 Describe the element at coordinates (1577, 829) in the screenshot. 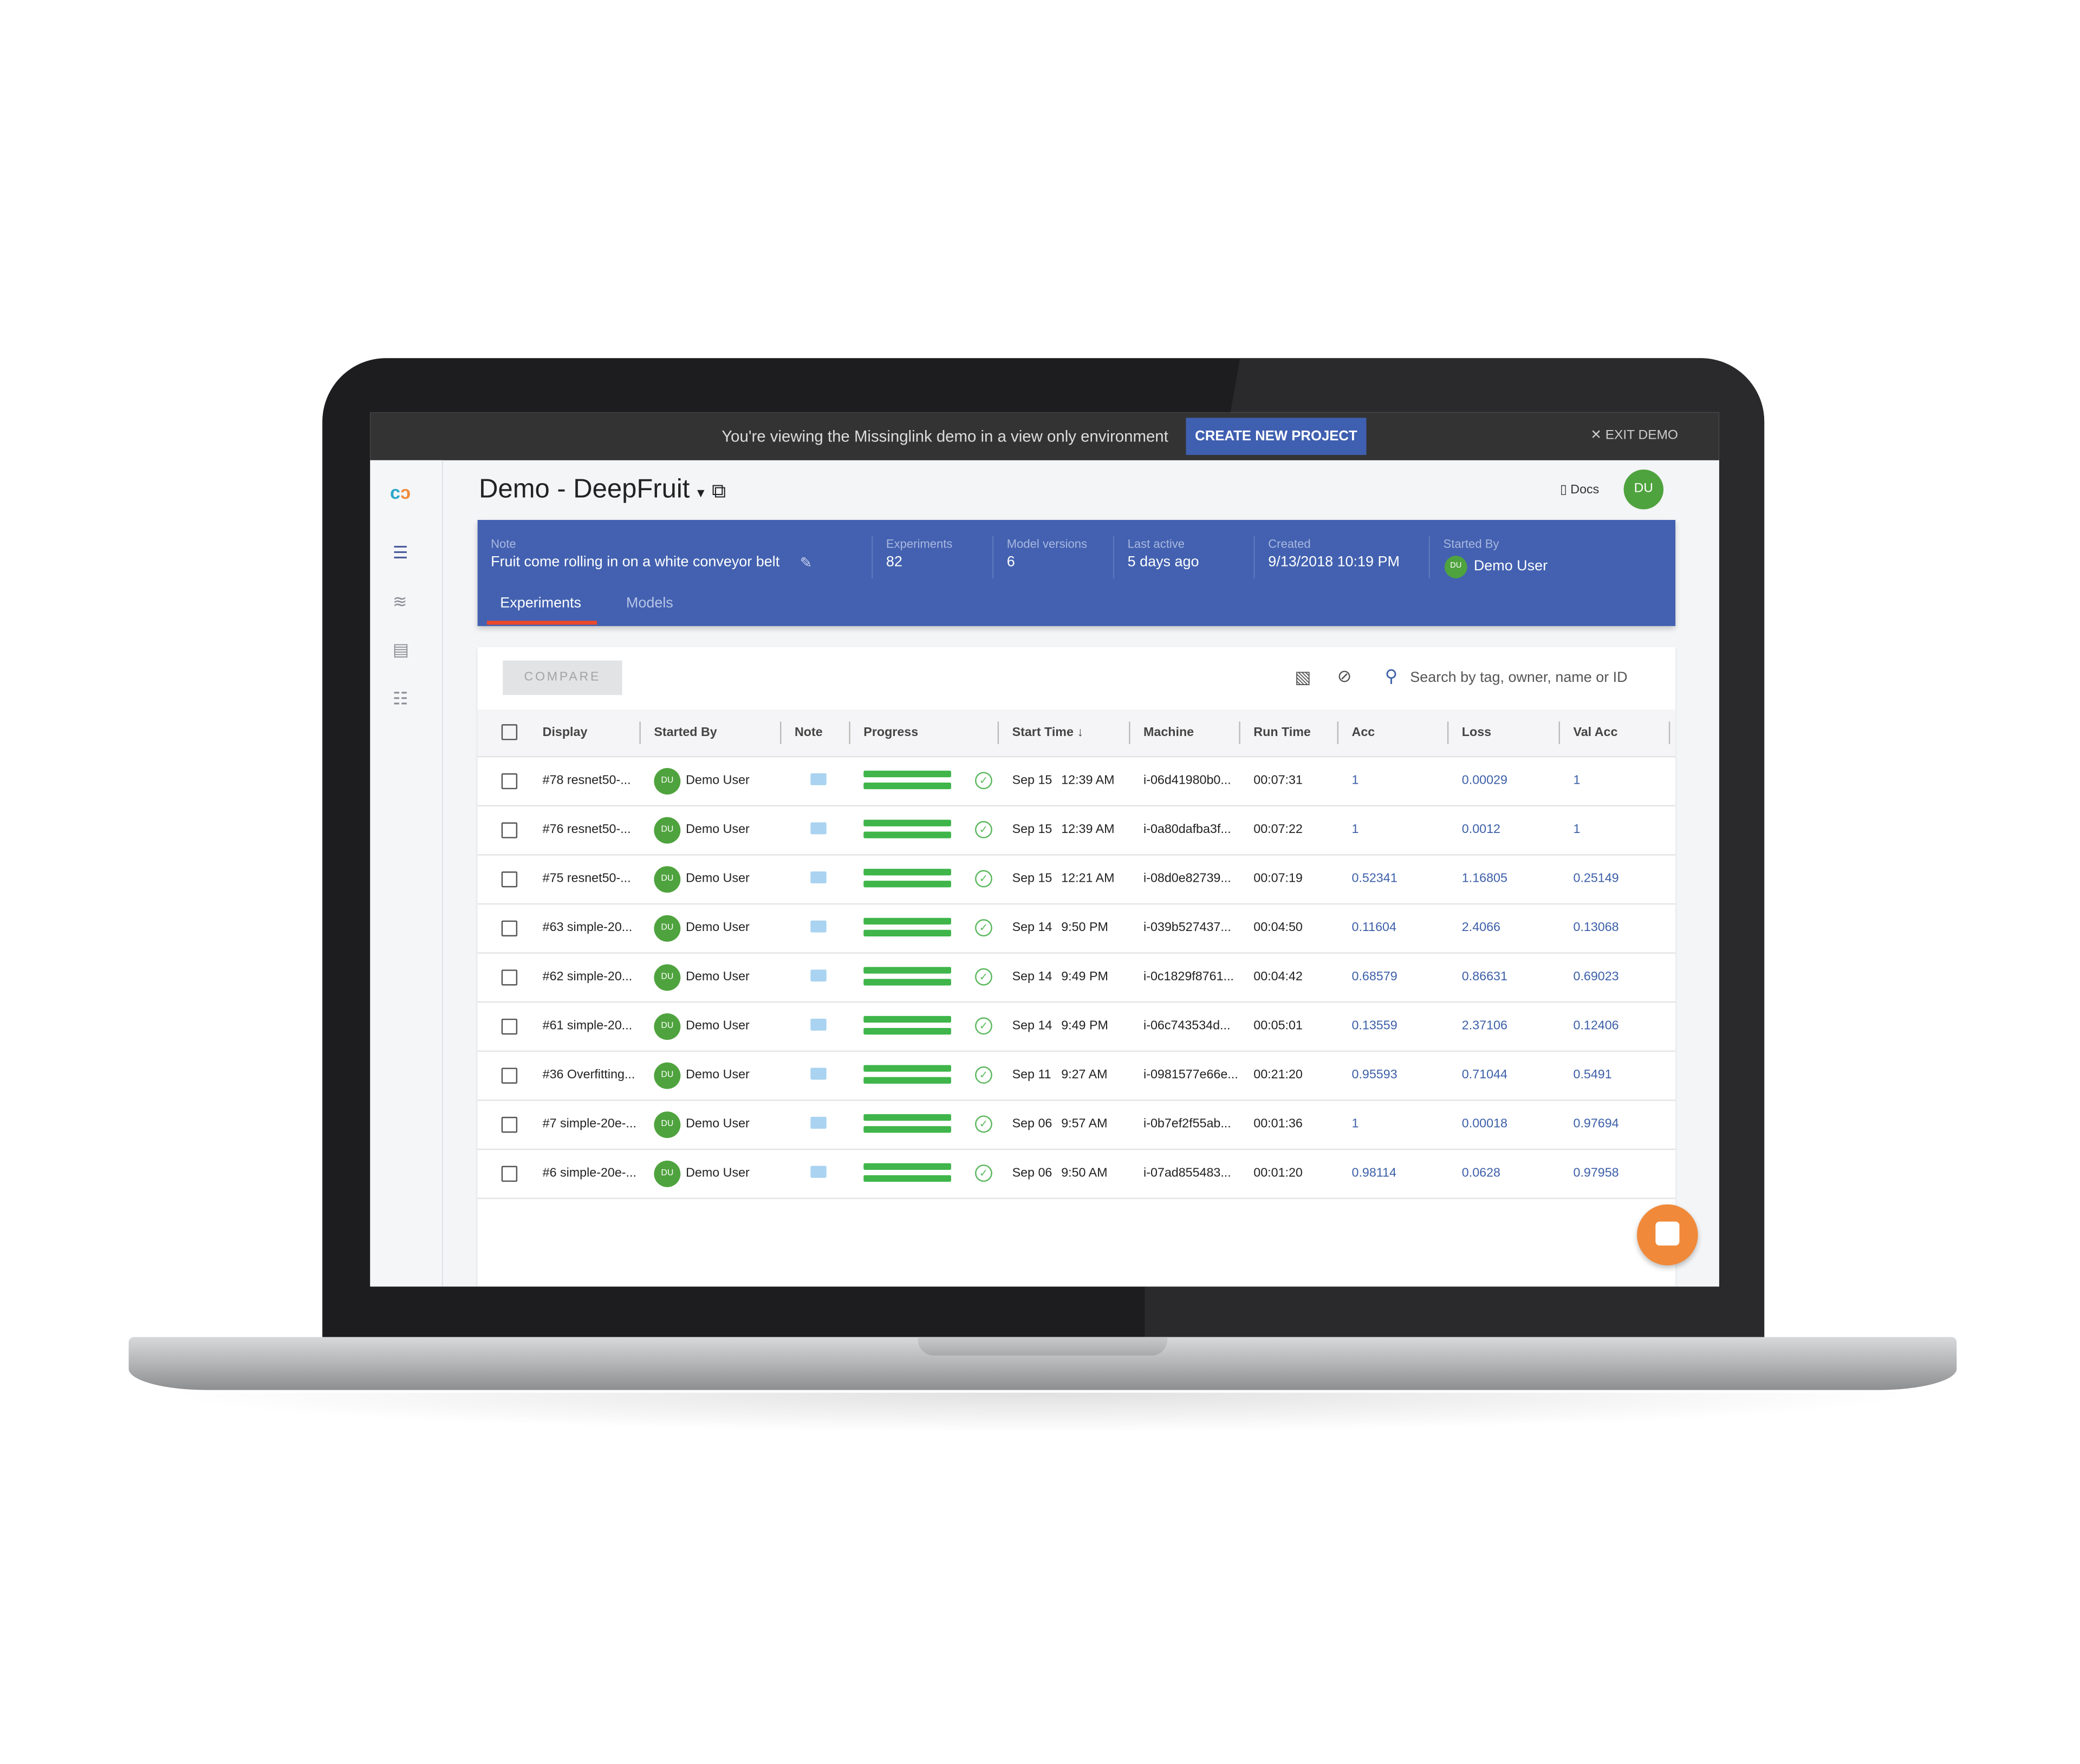

I see `val-acc-value: 1` at that location.